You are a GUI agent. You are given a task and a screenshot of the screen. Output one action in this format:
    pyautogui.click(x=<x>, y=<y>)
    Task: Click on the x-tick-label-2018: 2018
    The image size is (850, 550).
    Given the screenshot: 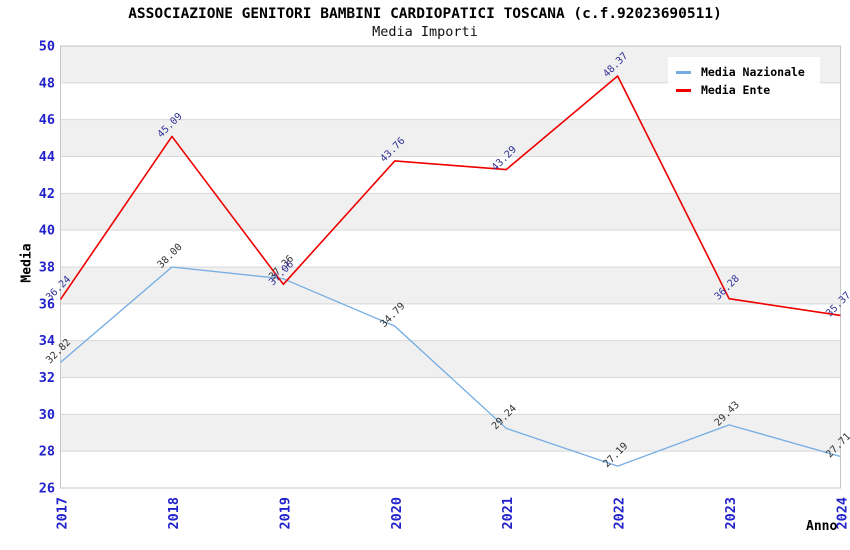 What is the action you would take?
    pyautogui.click(x=174, y=513)
    